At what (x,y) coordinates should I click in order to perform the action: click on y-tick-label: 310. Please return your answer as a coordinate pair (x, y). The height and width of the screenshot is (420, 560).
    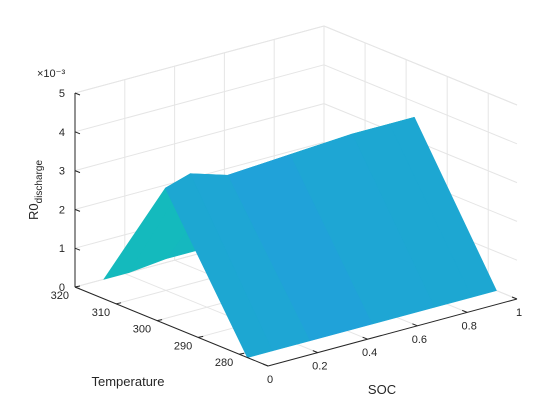
    Looking at the image, I should click on (101, 313).